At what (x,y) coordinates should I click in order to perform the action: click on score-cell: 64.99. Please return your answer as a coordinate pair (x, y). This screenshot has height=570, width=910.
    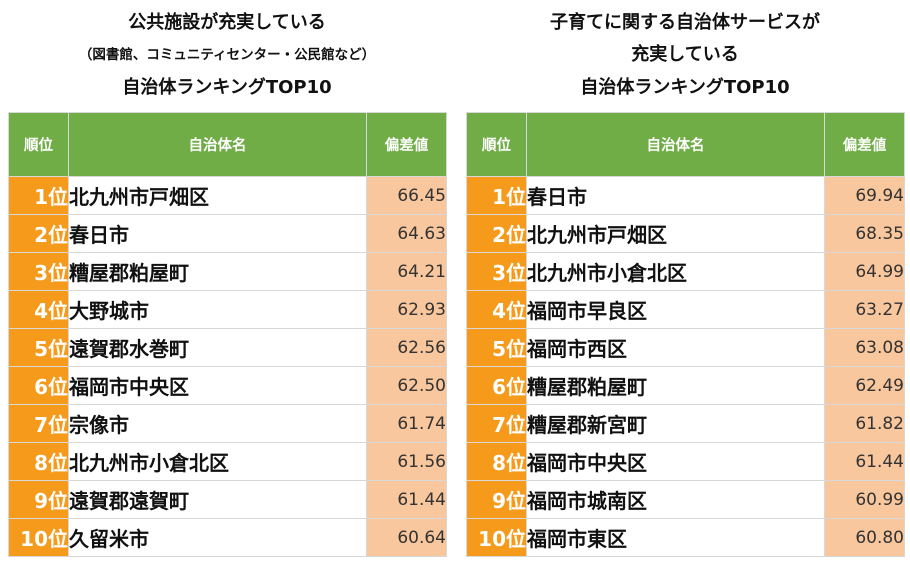
    Looking at the image, I should click on (864, 271).